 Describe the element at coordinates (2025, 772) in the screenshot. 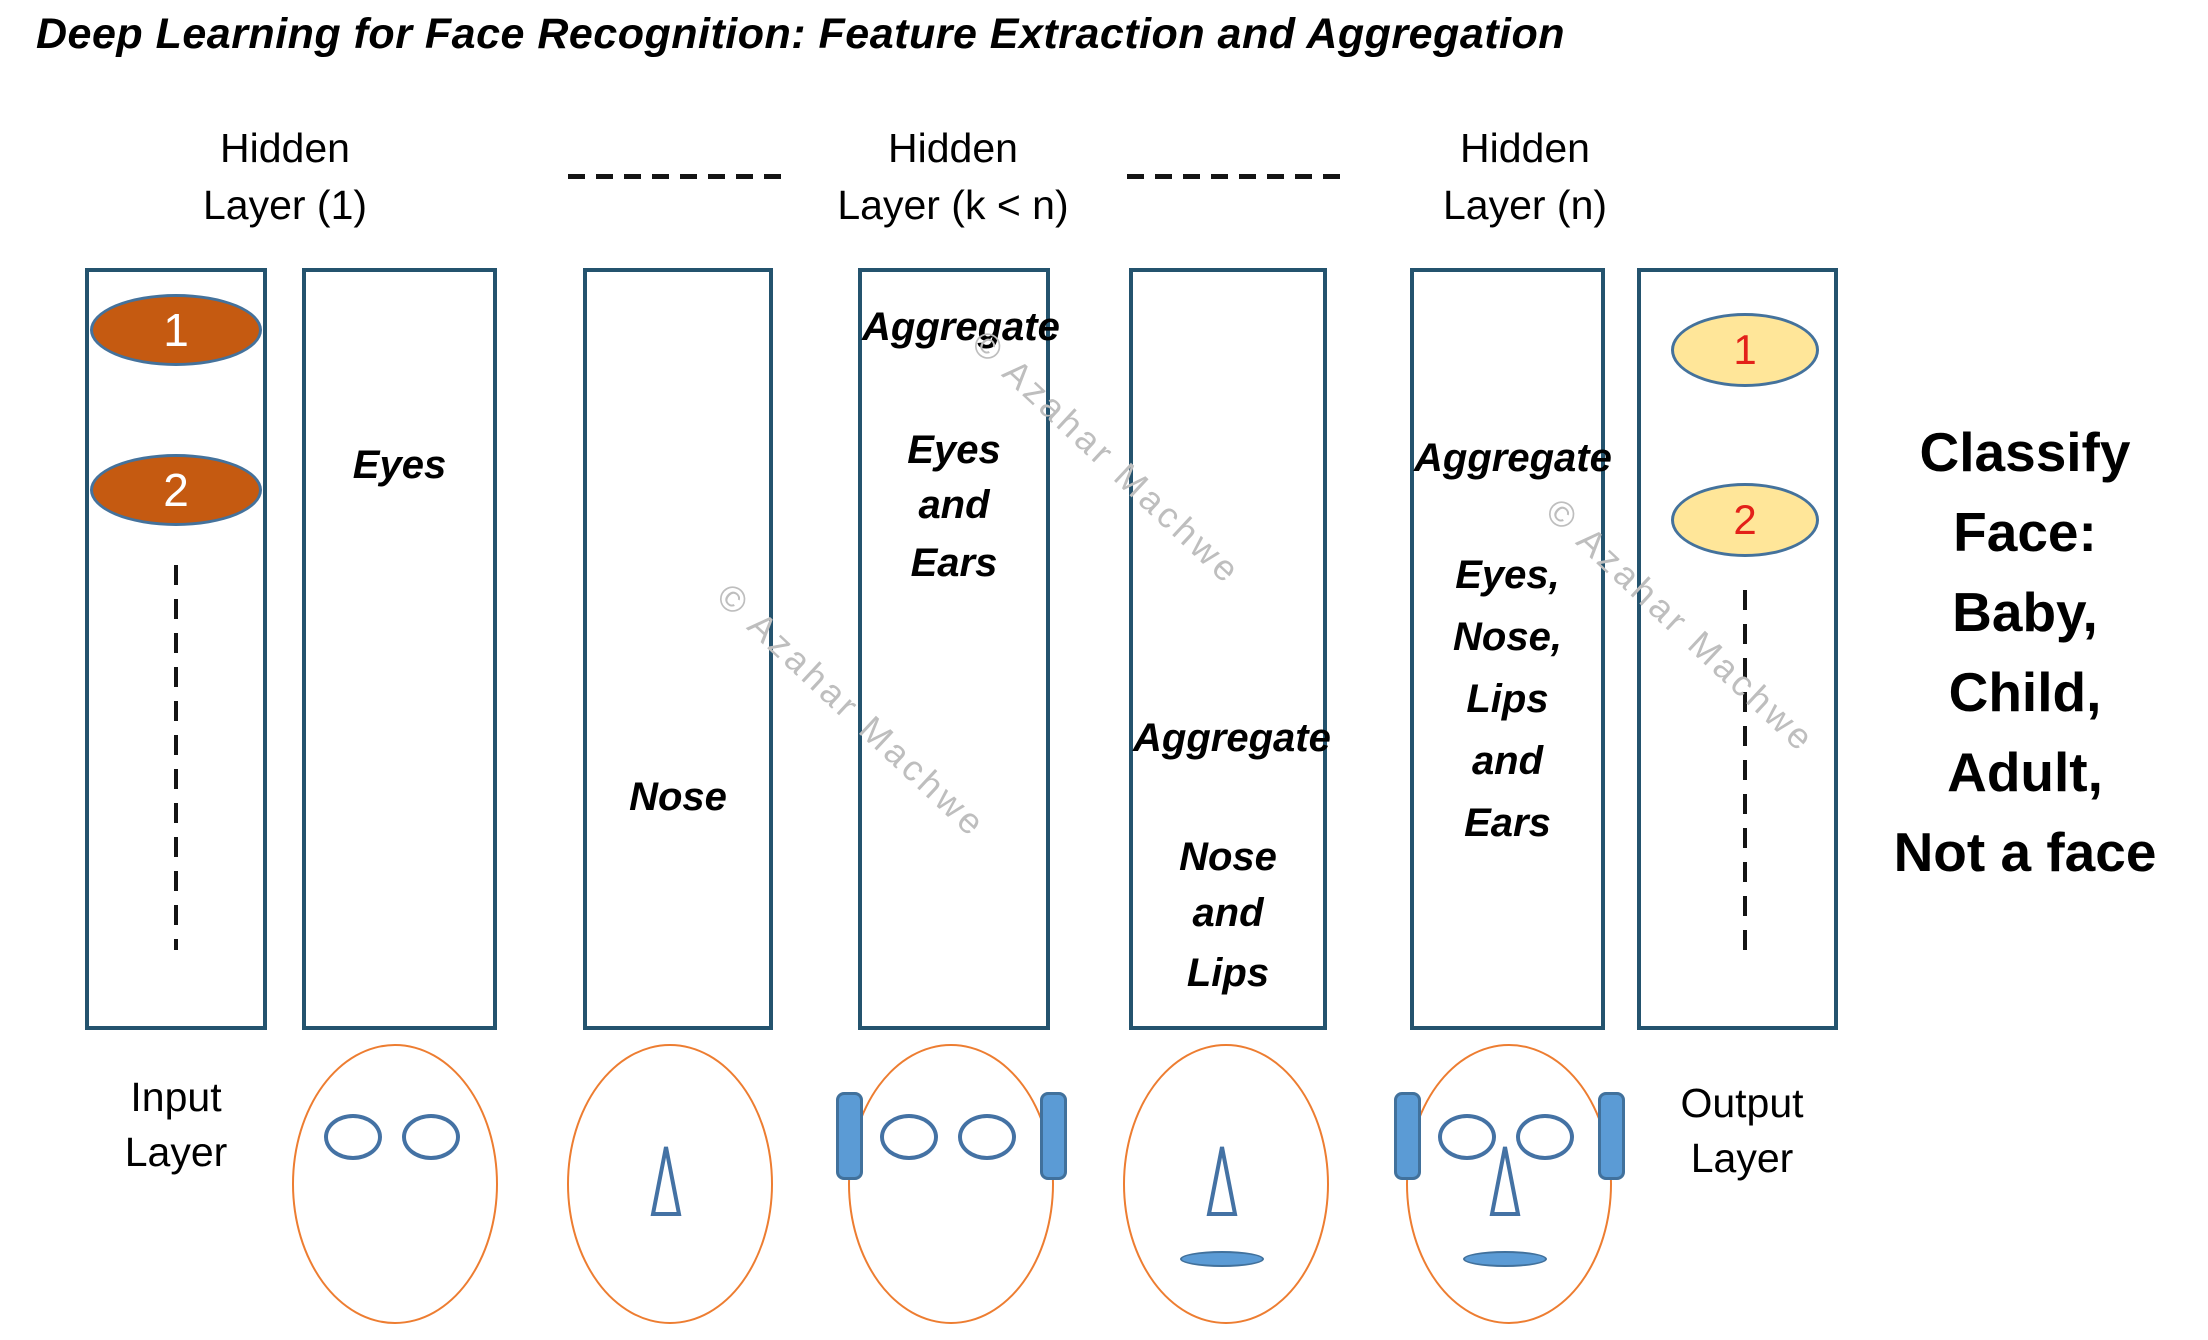

I see `classify-line-adult: Adult,` at that location.